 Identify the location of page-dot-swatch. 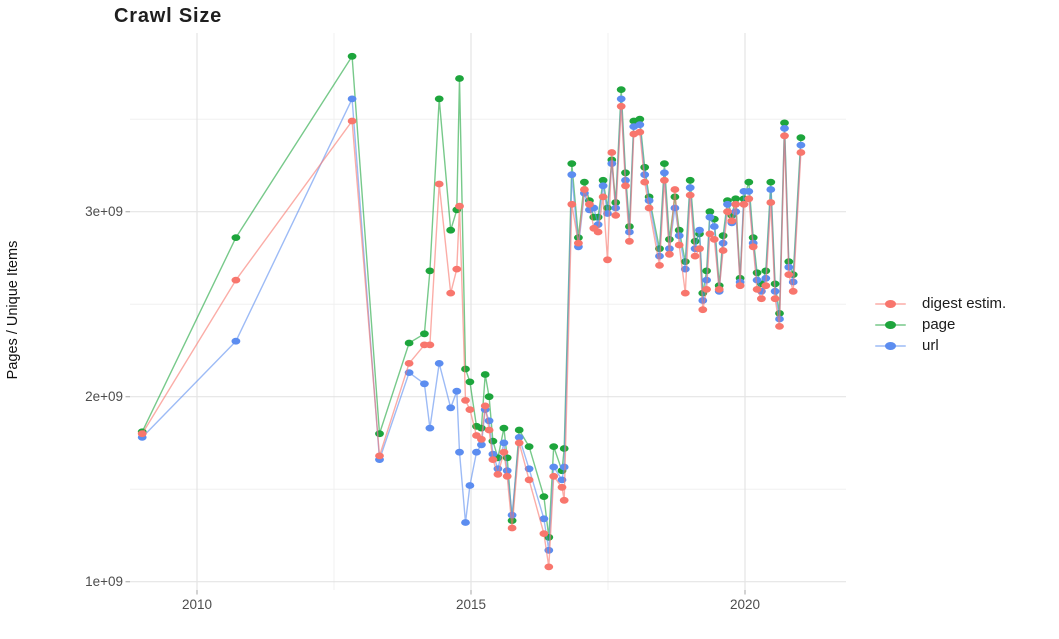
(890, 324).